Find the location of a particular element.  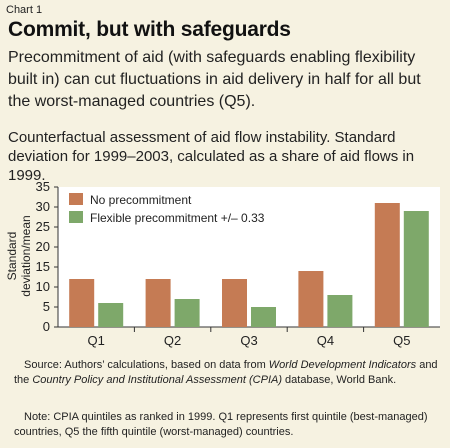

source-suffix: database, World Bank. is located at coordinates (339, 380).